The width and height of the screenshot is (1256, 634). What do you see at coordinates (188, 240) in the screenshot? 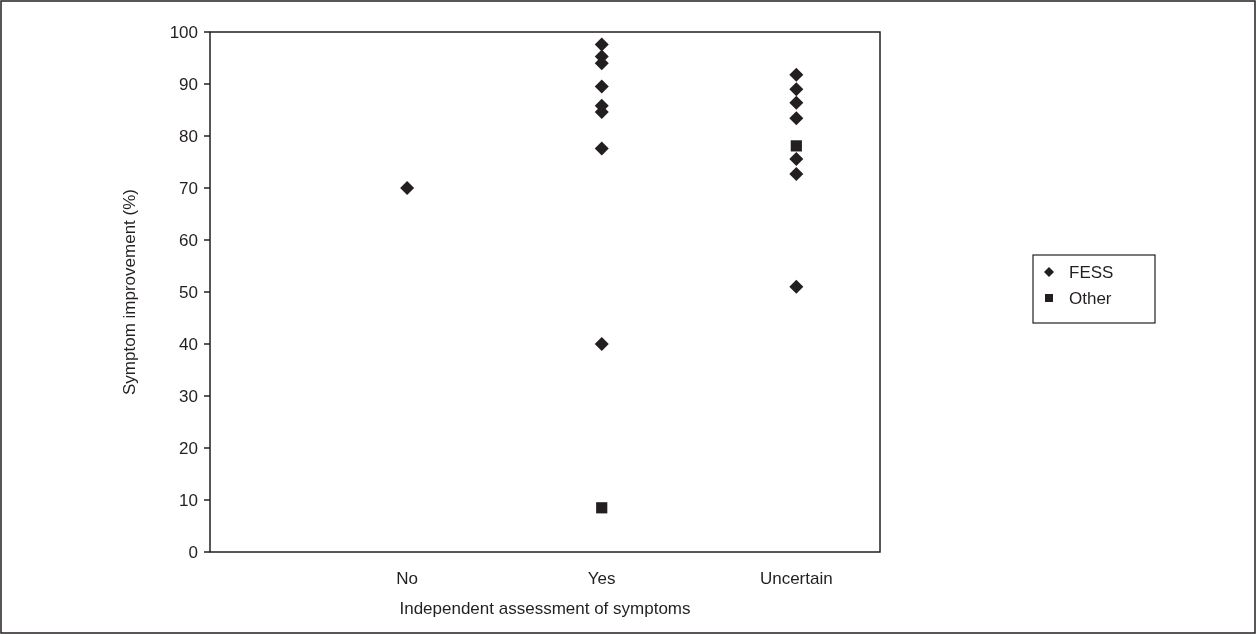
I see `y-tick-label: 60` at bounding box center [188, 240].